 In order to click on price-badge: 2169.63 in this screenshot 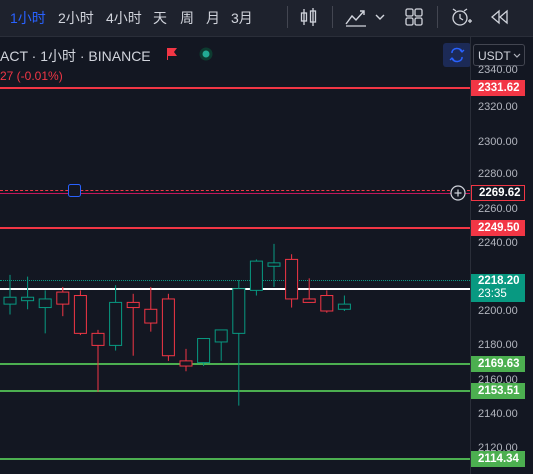, I will do `click(498, 364)`.